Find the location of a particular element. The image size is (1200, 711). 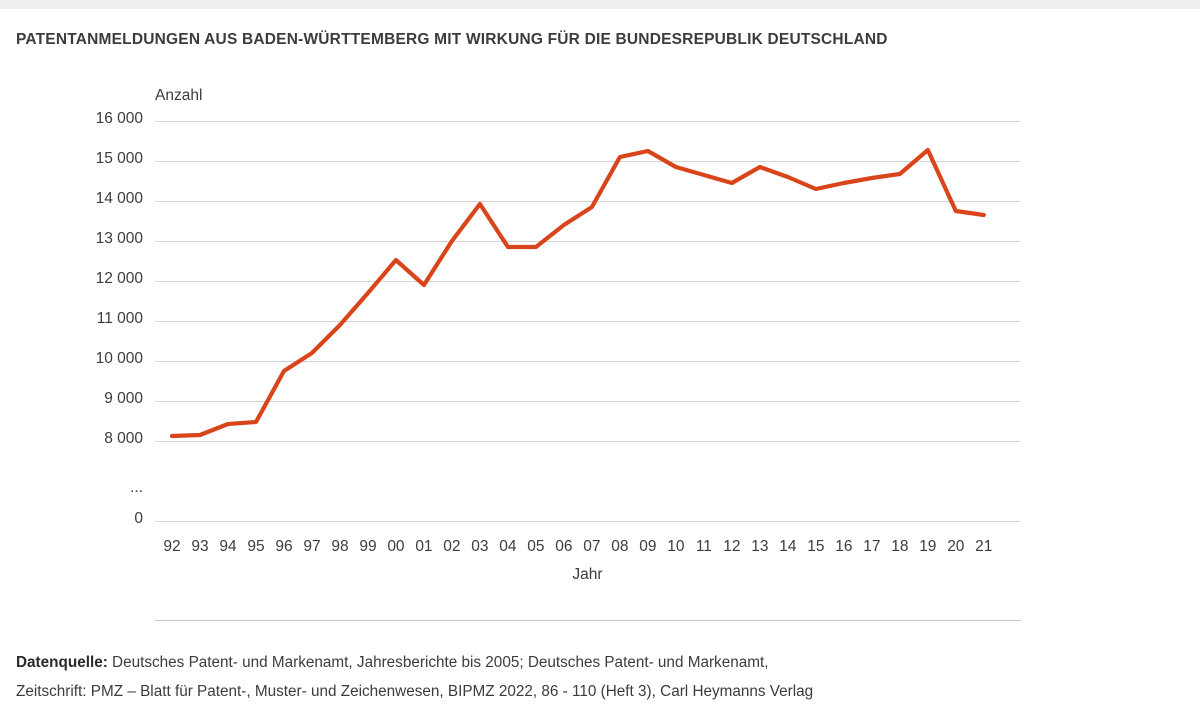

x-tick-label: 00 is located at coordinates (396, 546).